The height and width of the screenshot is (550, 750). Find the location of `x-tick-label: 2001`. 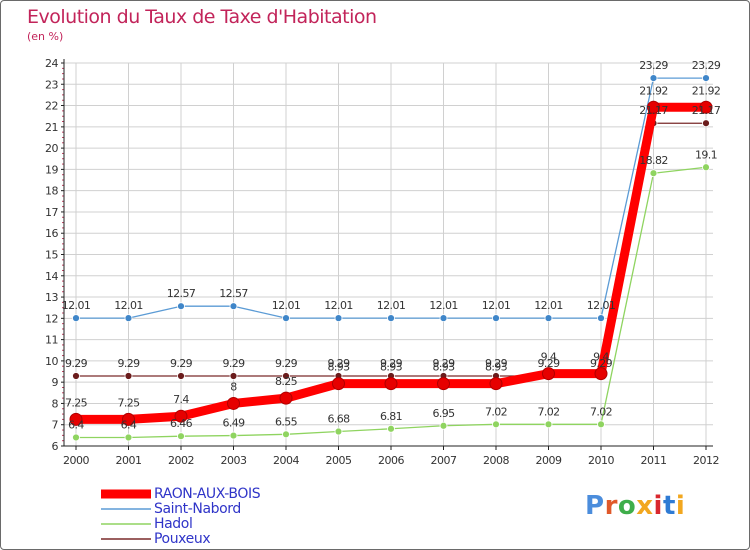

x-tick-label: 2001 is located at coordinates (129, 460).